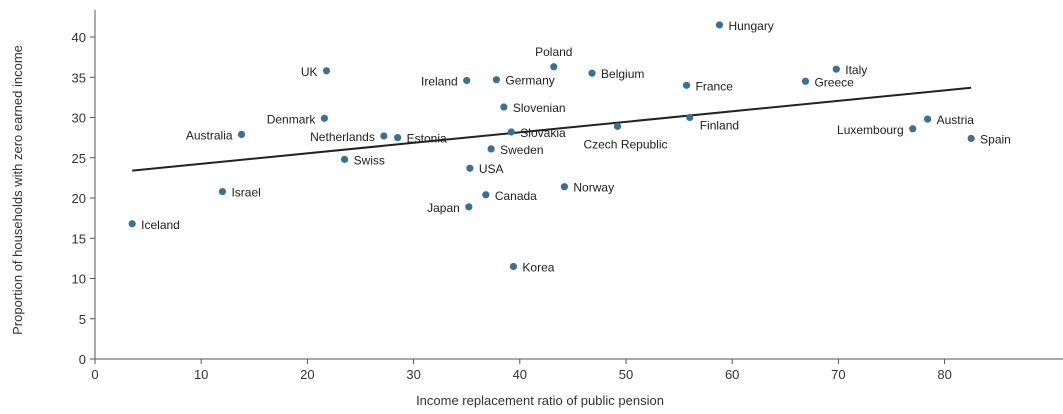 The image size is (1063, 414). Describe the element at coordinates (626, 374) in the screenshot. I see `x-tick-label: 50` at that location.